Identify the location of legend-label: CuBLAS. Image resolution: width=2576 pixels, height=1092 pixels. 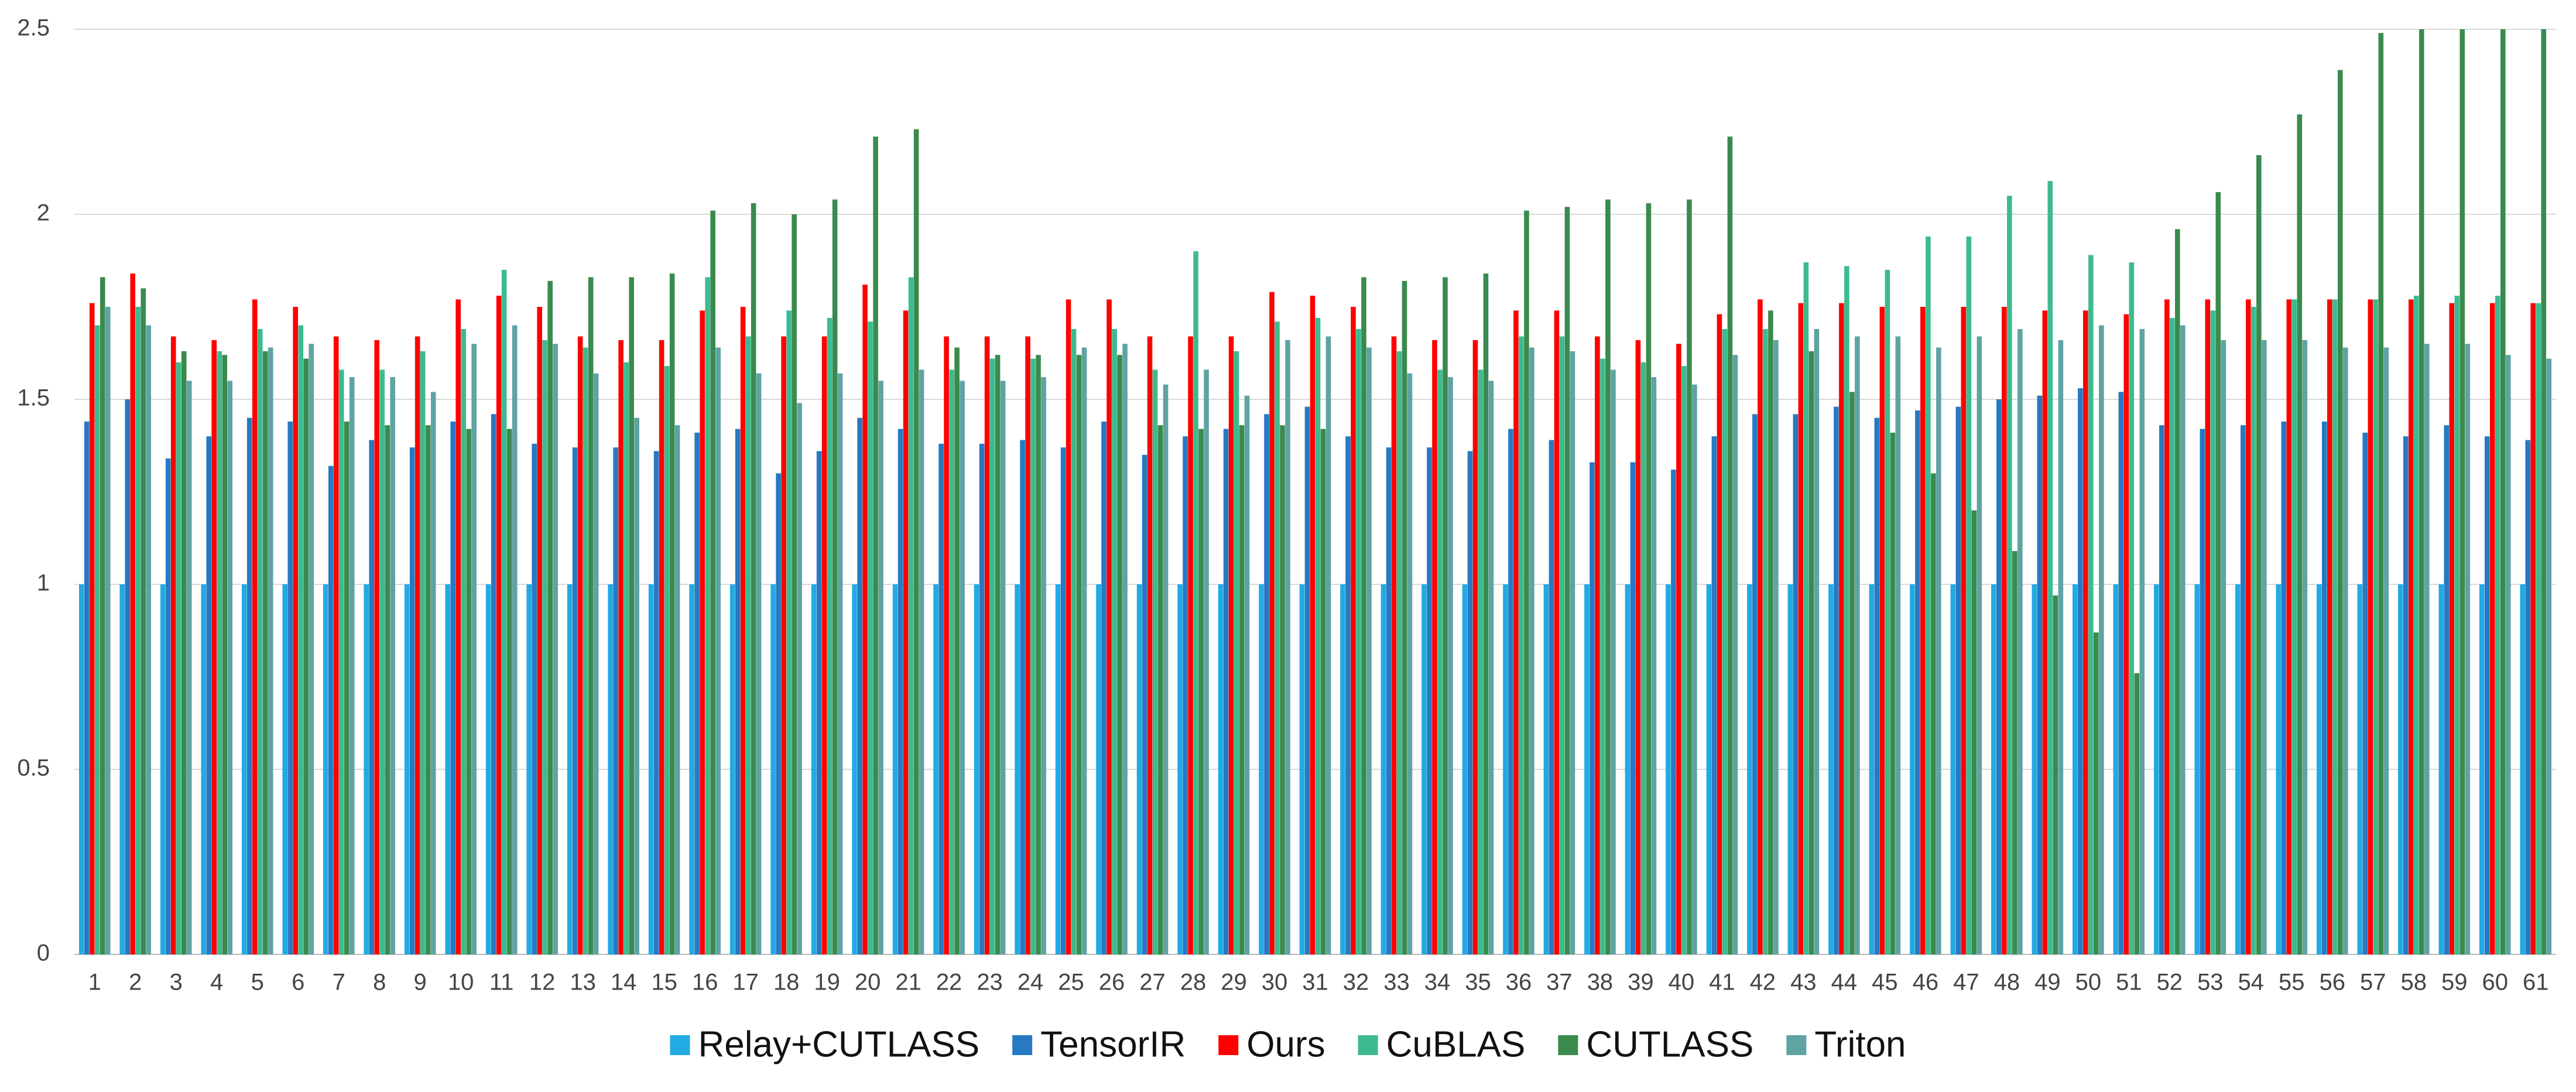
(1456, 1044).